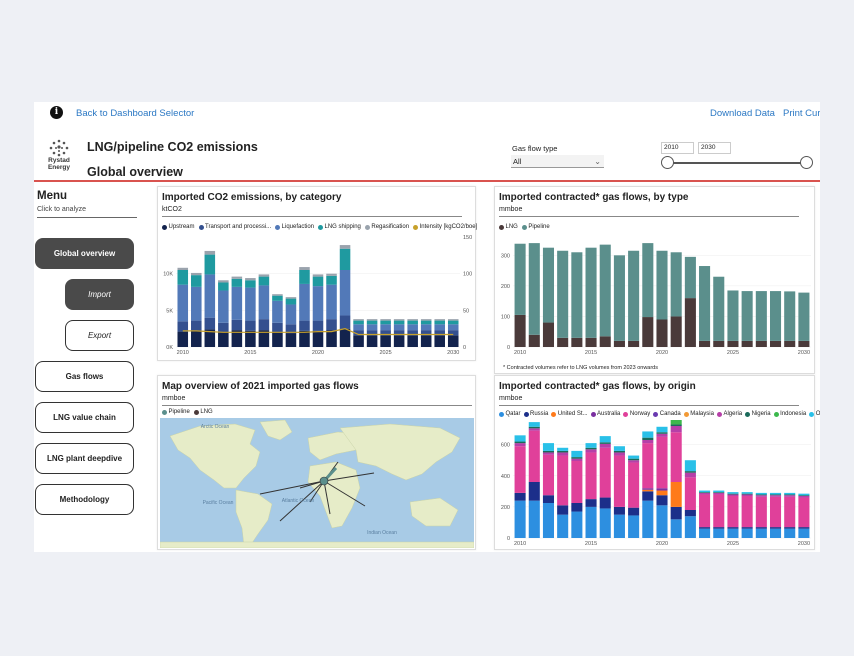 The height and width of the screenshot is (656, 854). Describe the element at coordinates (318, 332) in the screenshot. I see `intensity-line` at that location.